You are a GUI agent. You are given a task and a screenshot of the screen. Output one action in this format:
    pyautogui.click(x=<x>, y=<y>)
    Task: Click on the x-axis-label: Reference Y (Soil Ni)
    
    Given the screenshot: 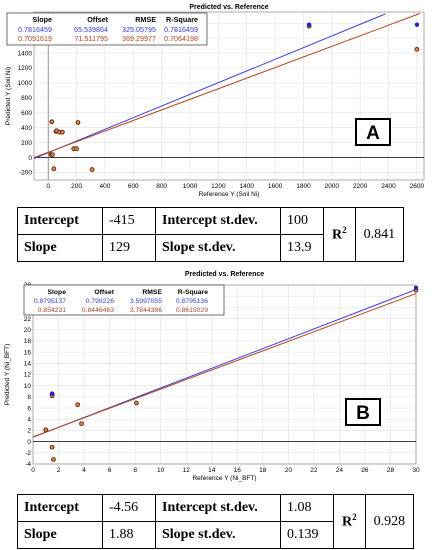 What is the action you would take?
    pyautogui.click(x=229, y=194)
    